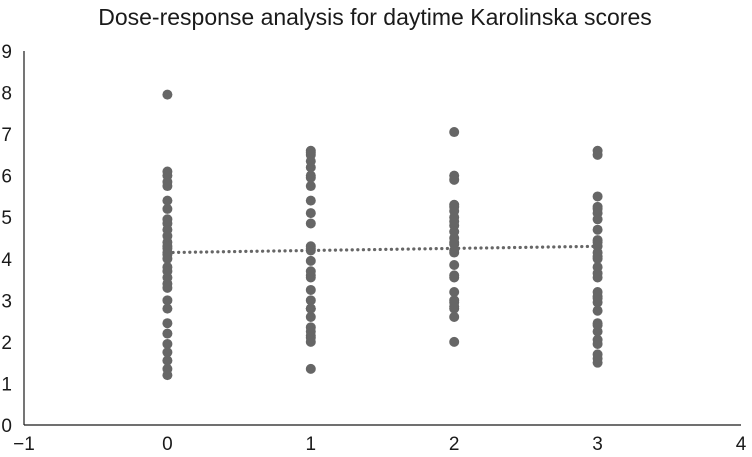 The height and width of the screenshot is (457, 752). Describe the element at coordinates (6, 343) in the screenshot. I see `y-tick-label: 2` at that location.